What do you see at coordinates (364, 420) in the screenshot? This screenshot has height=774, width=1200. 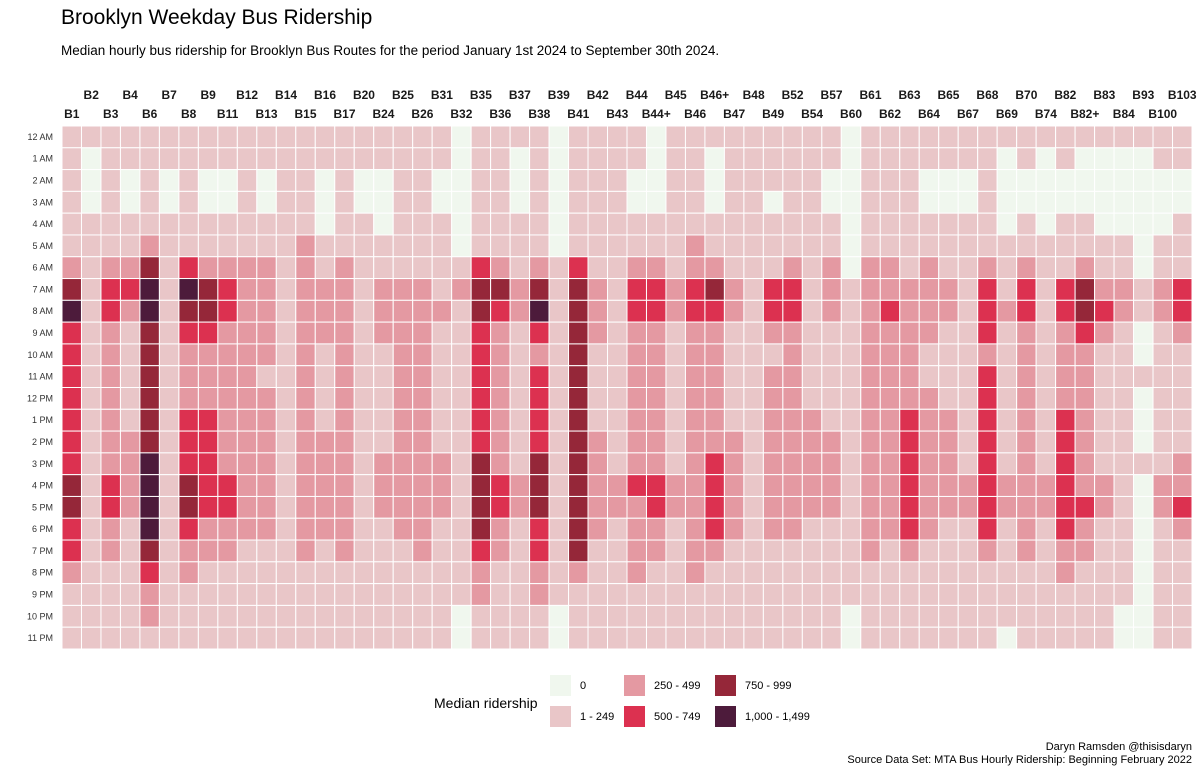 I see `cell-B20-1PM` at bounding box center [364, 420].